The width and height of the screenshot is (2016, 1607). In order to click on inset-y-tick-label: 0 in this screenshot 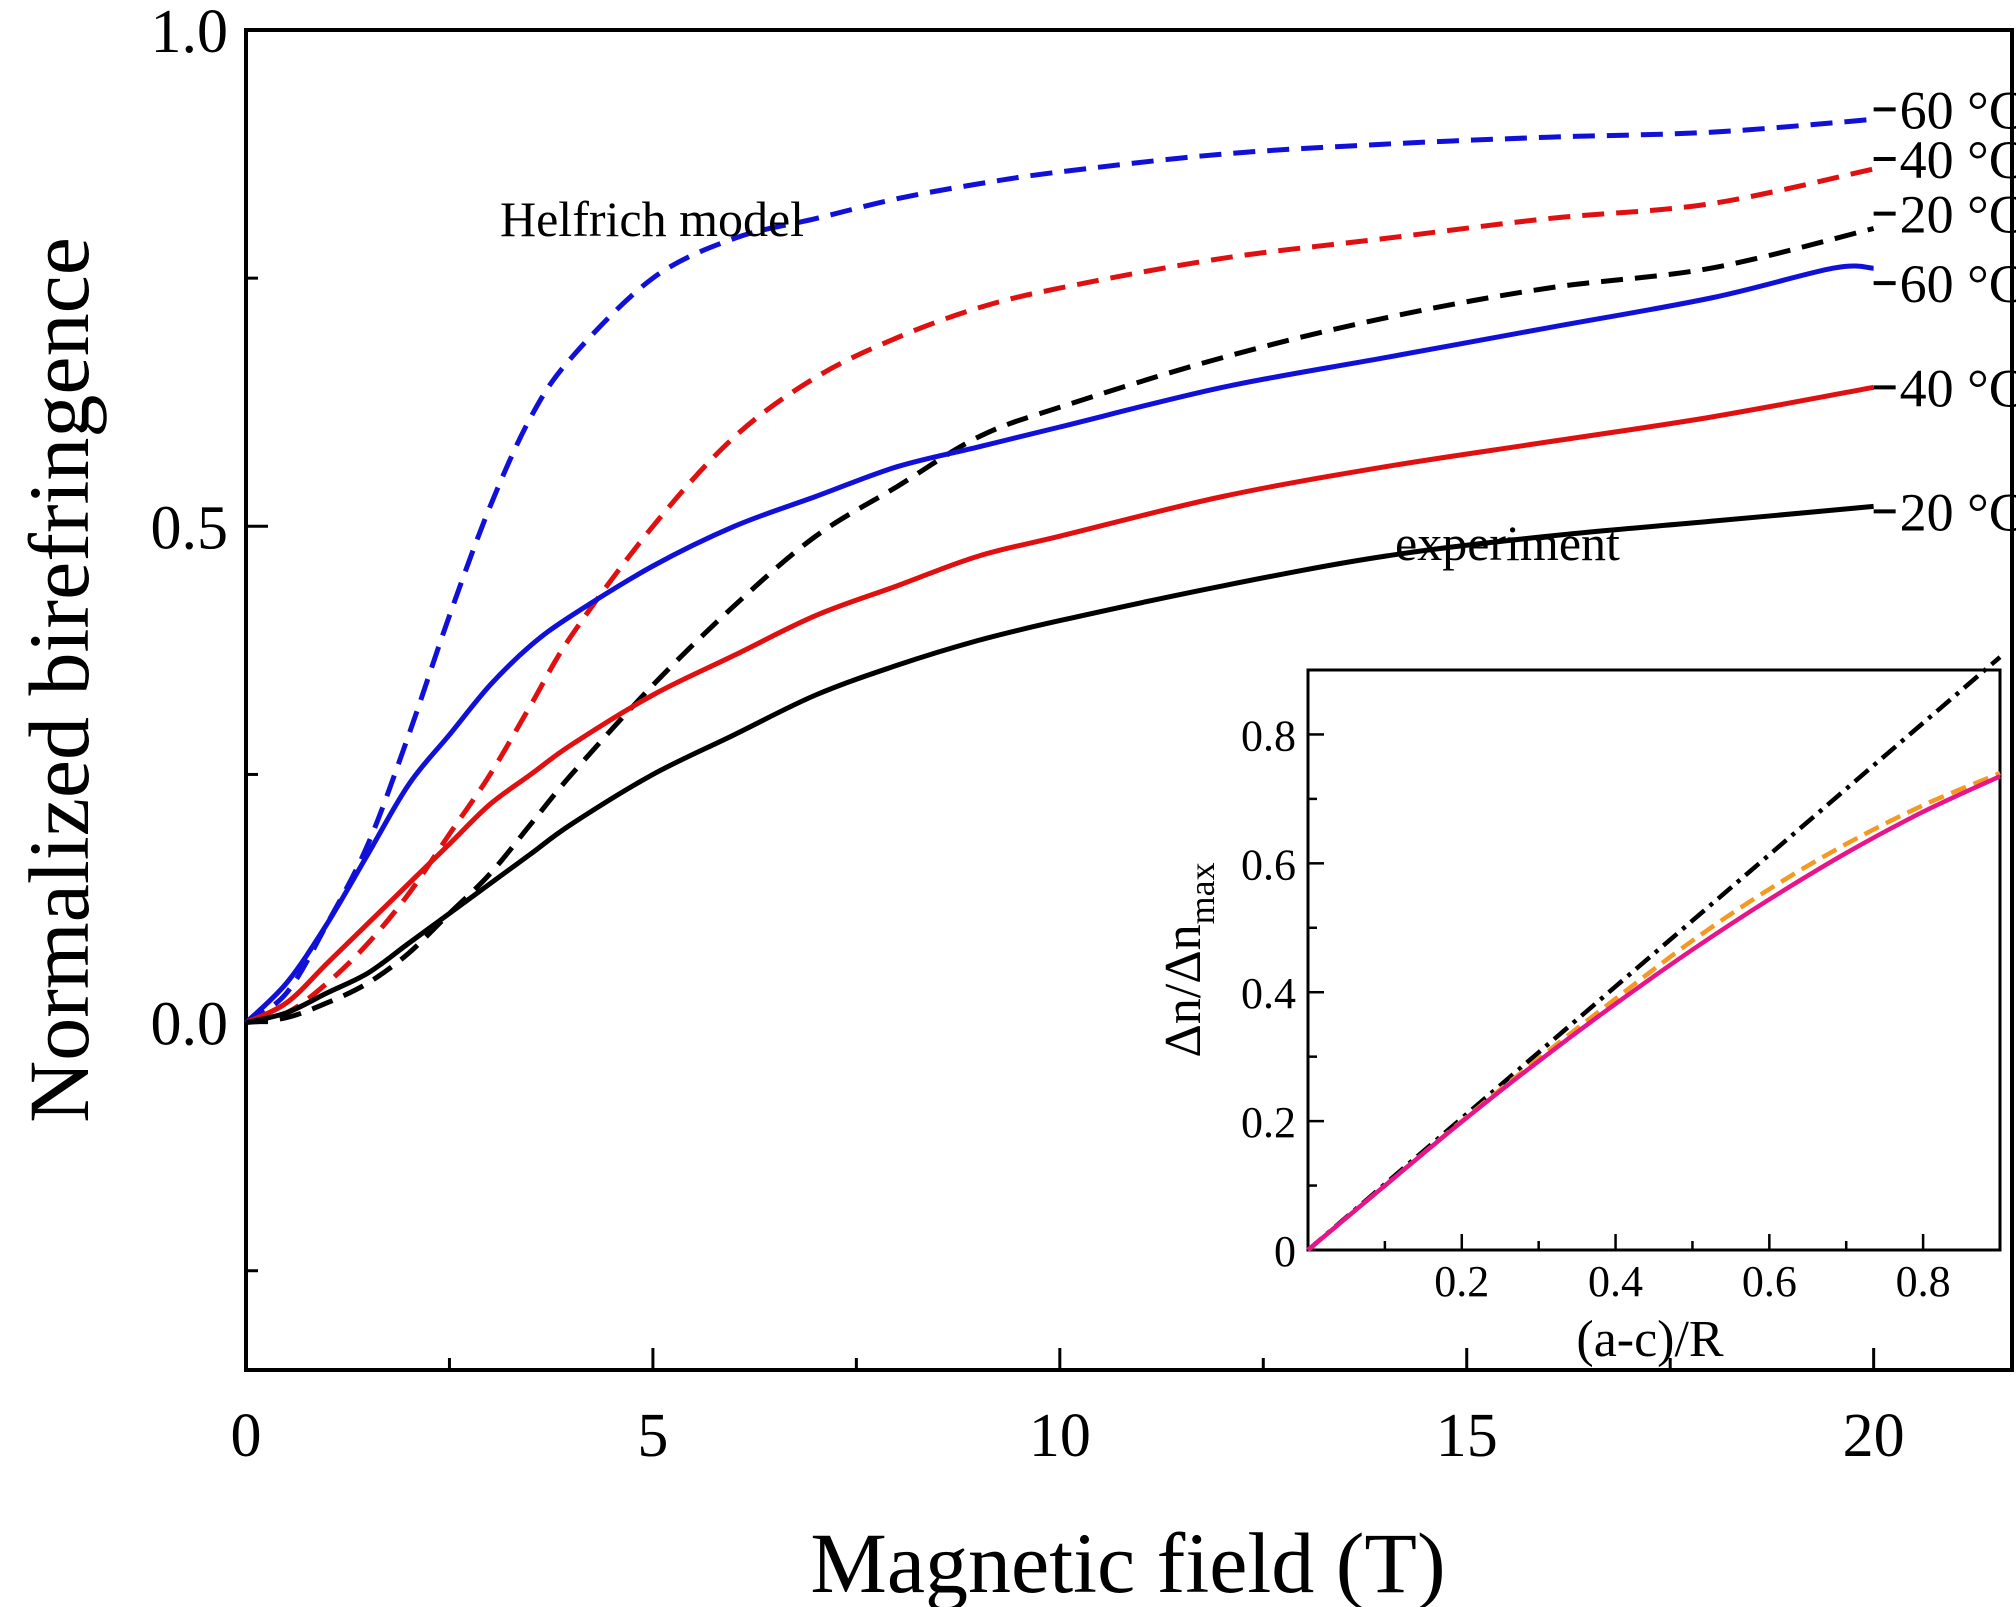, I will do `click(1285, 1251)`.